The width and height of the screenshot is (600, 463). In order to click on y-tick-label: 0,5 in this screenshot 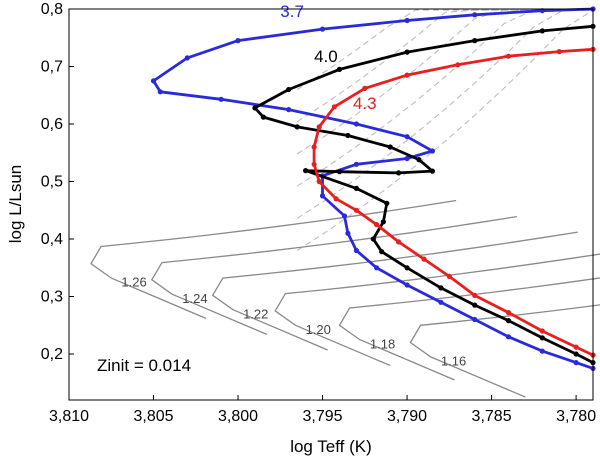, I will do `click(52, 182)`.